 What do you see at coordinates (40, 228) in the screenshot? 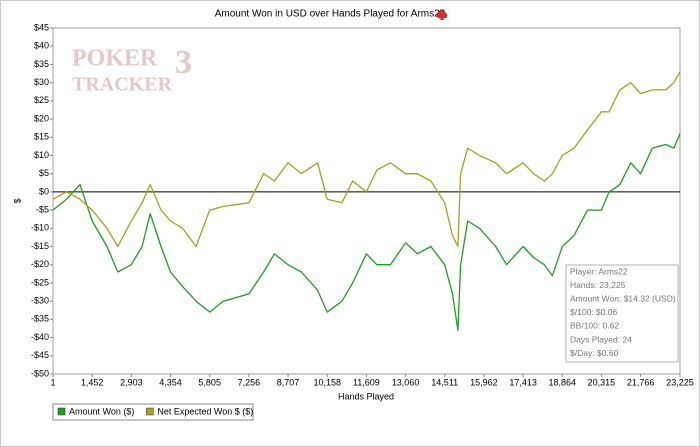
I see `y-tick-label: -$10` at bounding box center [40, 228].